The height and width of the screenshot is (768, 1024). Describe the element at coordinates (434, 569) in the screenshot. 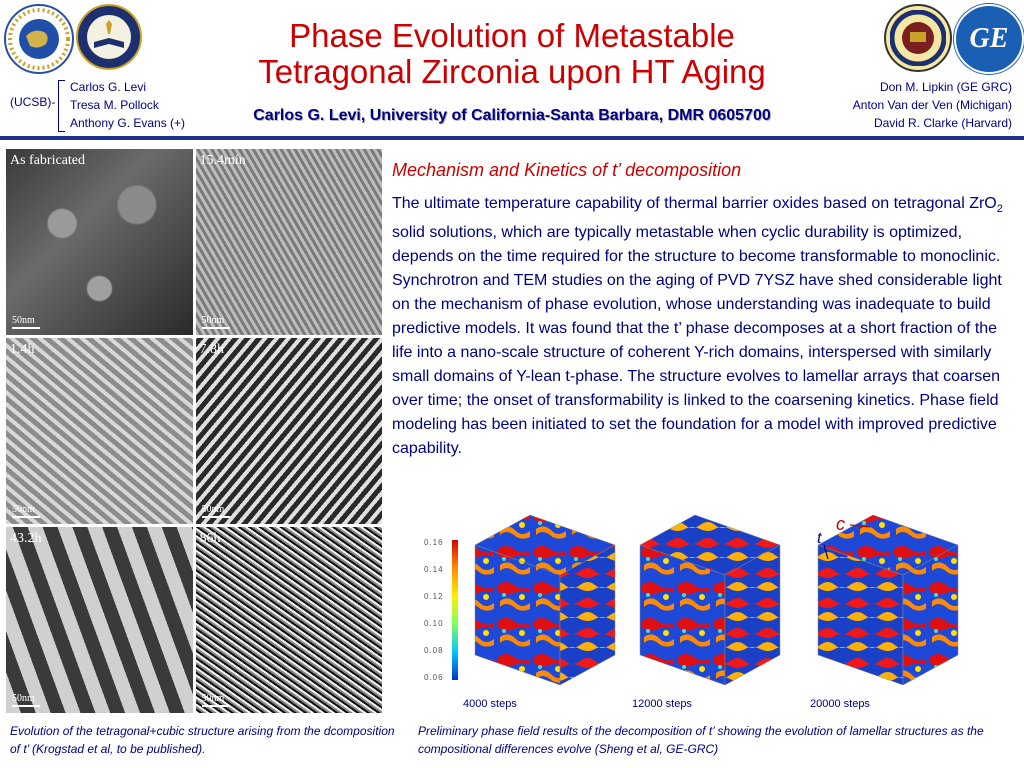

I see `colorbar-tick: 0.14` at that location.